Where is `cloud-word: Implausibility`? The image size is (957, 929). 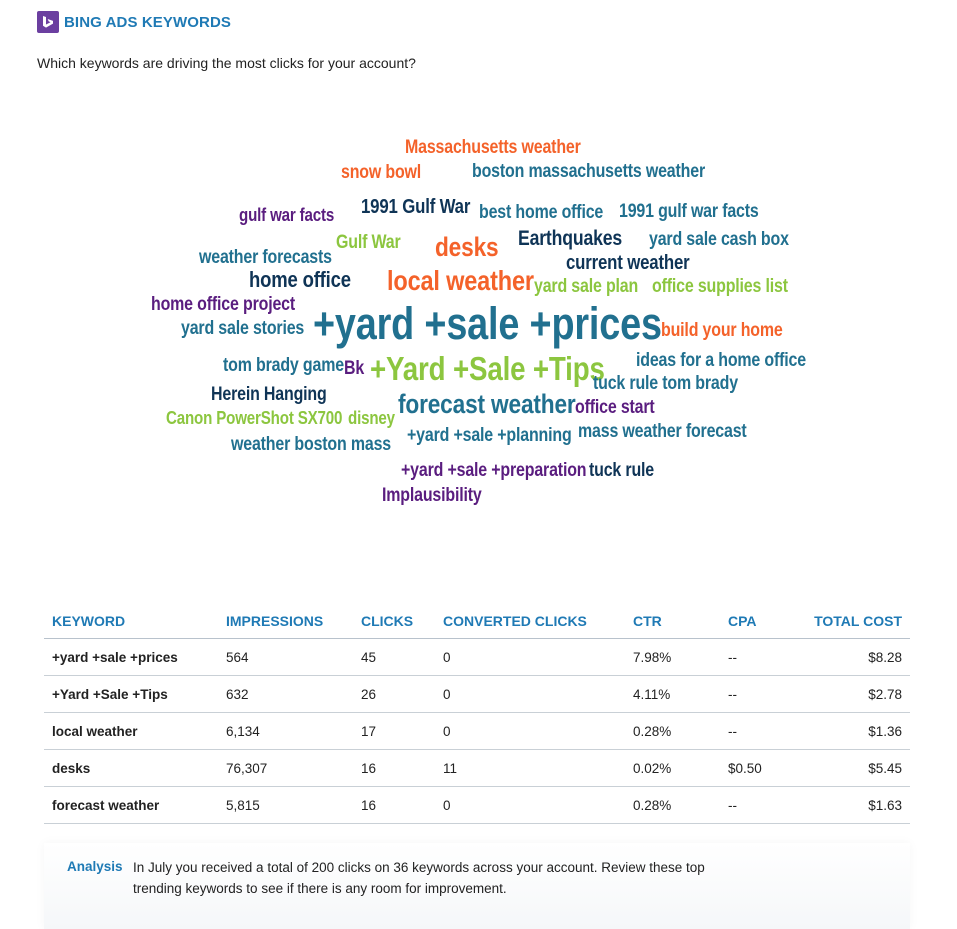
cloud-word: Implausibility is located at coordinates (432, 495).